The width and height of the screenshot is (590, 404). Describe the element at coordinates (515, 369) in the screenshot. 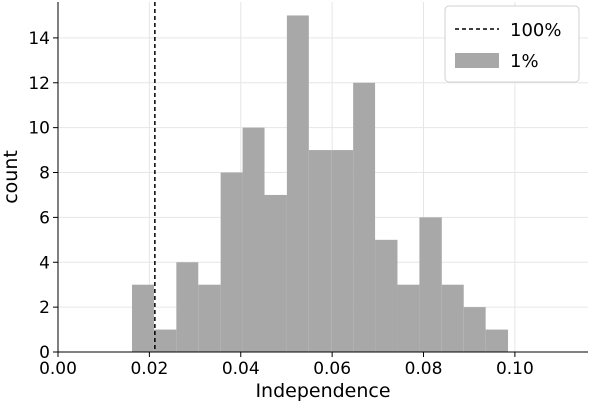

I see `x-tick-label: 0.10` at that location.